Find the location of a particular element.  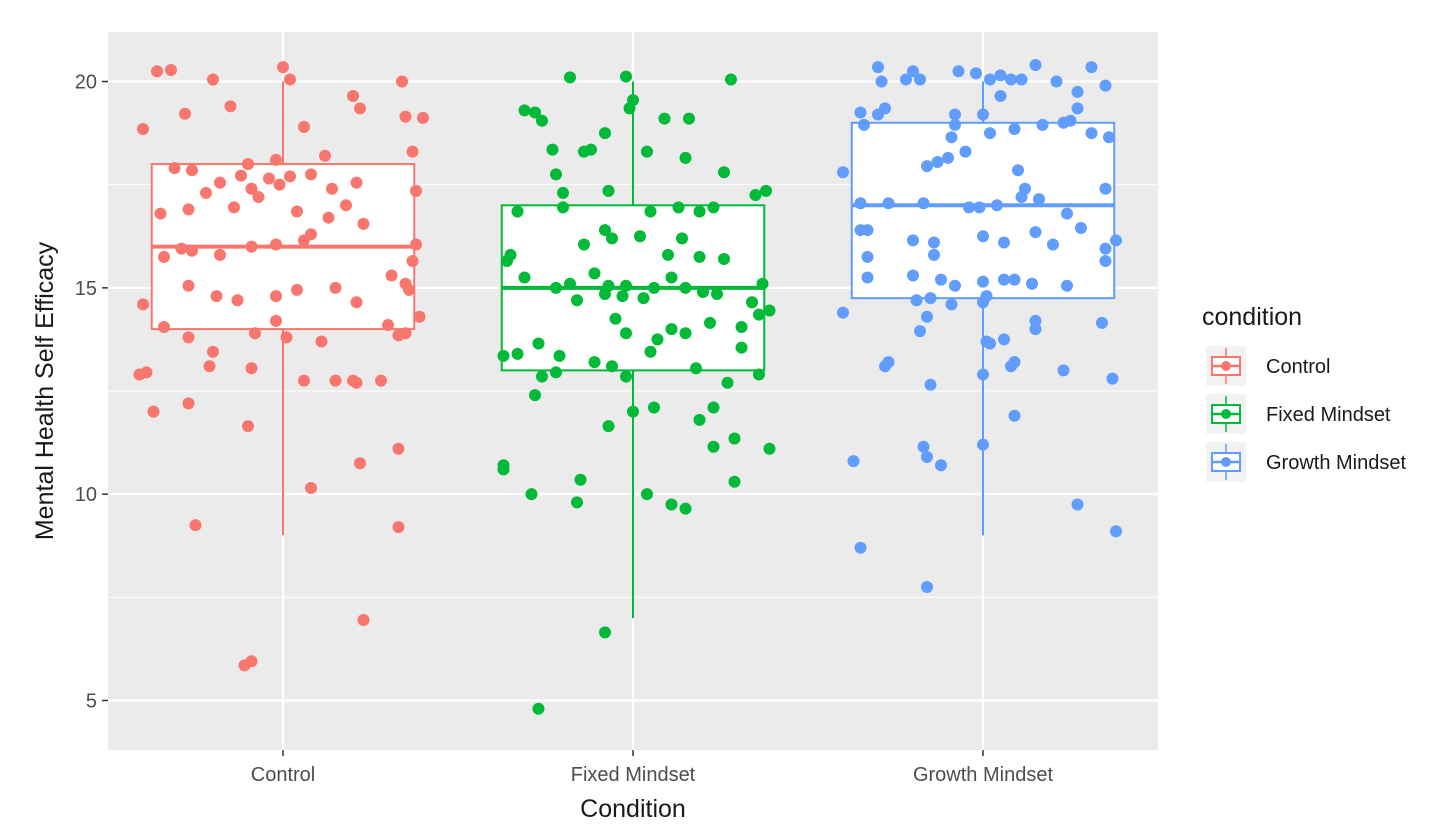

legend-item: Control is located at coordinates (1268, 366).